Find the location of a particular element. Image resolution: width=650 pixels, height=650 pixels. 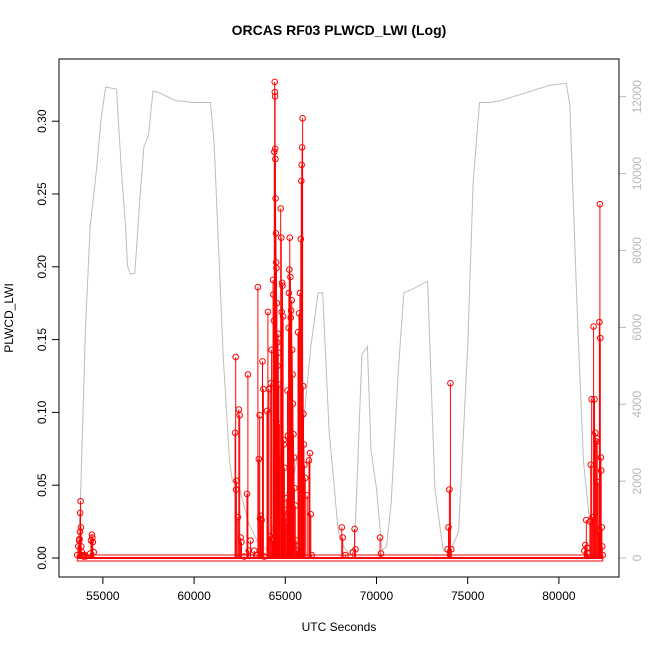

y-tick-label: 0.30 is located at coordinates (42, 121).